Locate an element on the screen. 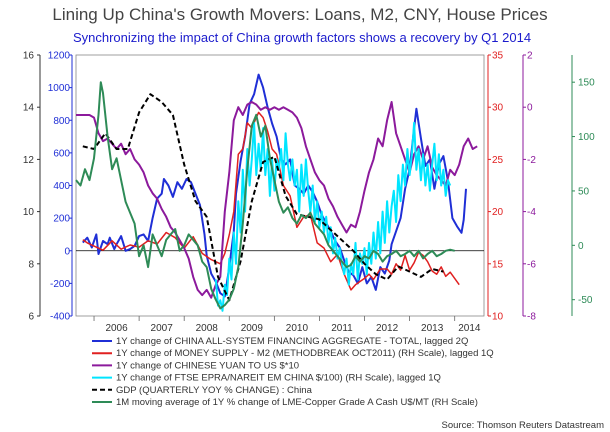 The image size is (610, 432). x-tick-label: 2014 is located at coordinates (469, 328).